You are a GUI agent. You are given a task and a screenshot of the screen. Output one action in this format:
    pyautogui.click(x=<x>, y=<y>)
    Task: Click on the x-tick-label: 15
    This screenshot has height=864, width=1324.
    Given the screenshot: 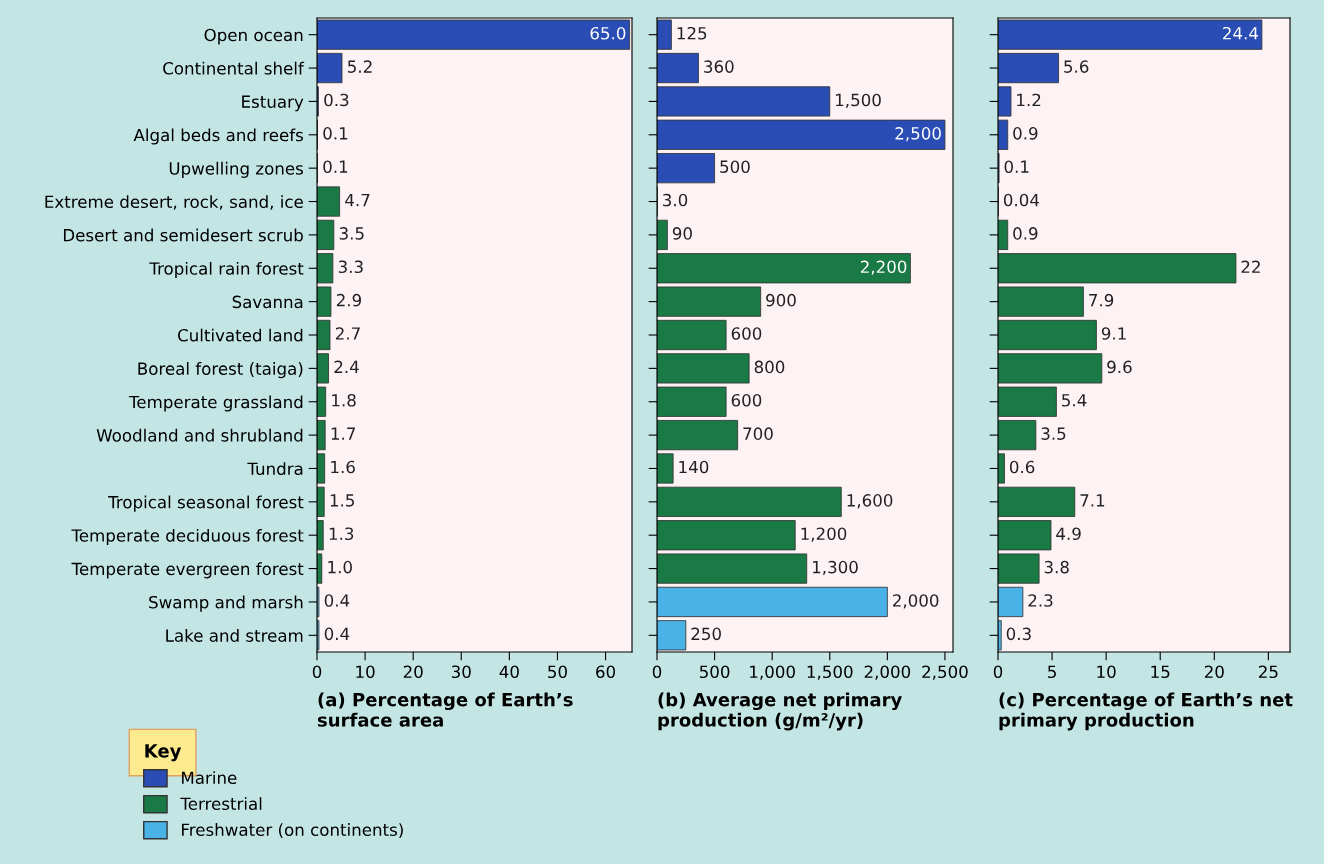 What is the action you would take?
    pyautogui.click(x=1160, y=672)
    